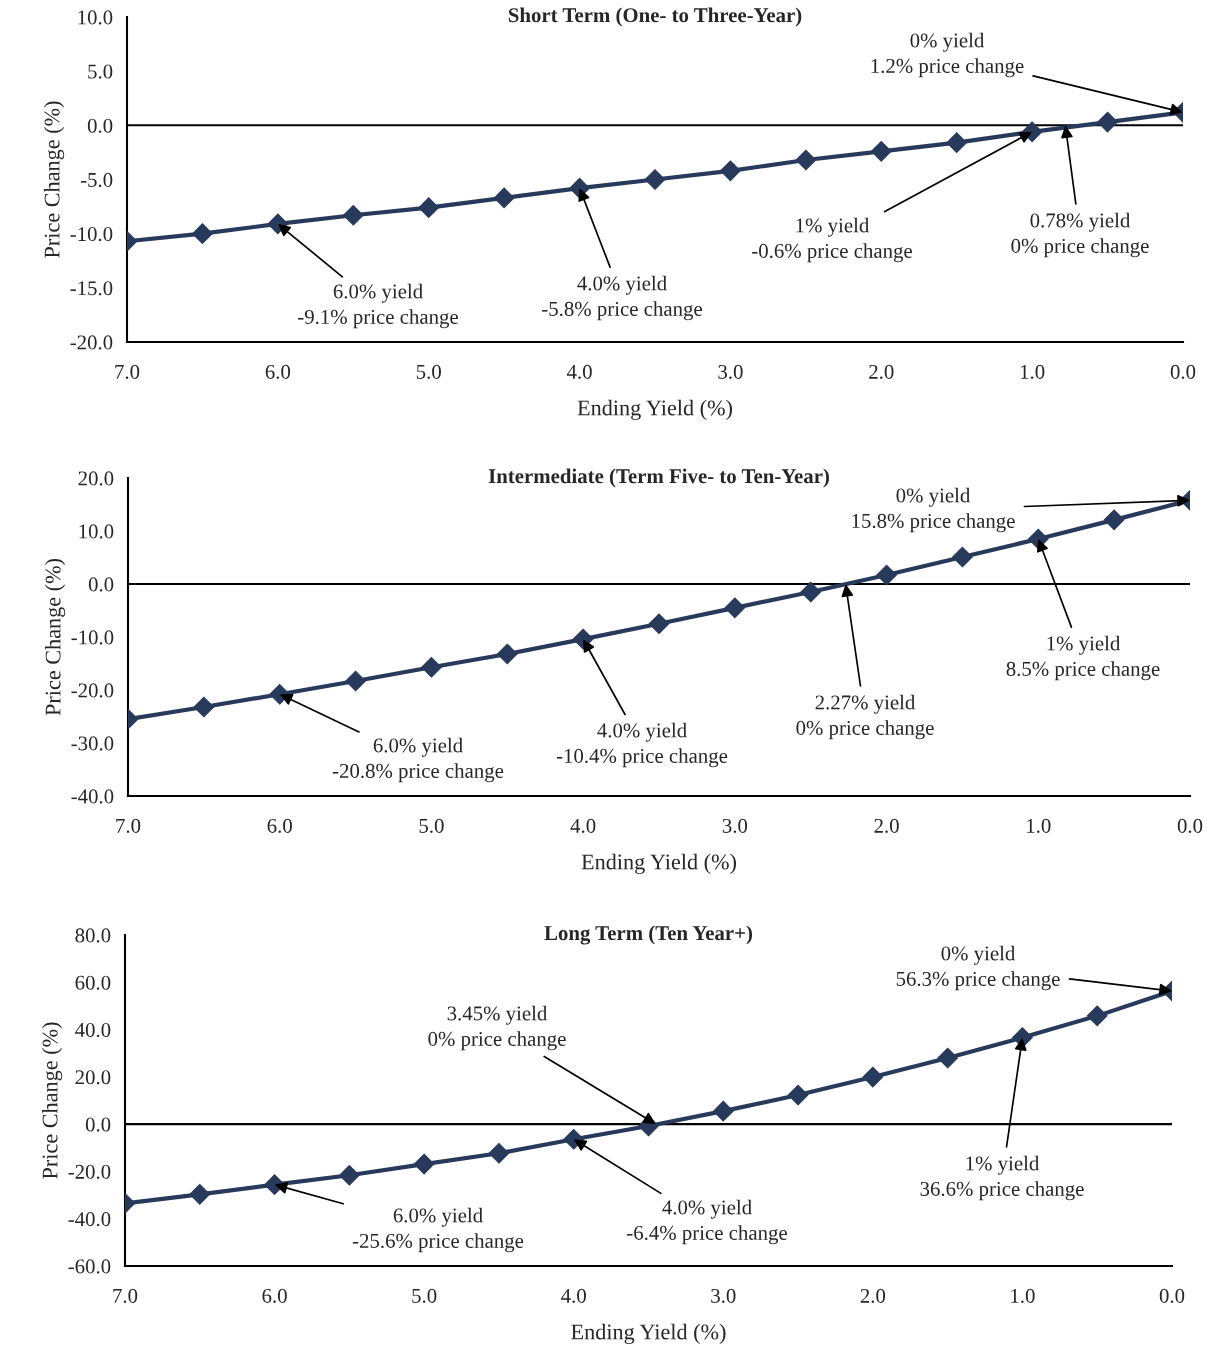 The height and width of the screenshot is (1366, 1214). I want to click on annotation: 4.0% yield -5.8% price change, so click(622, 298).